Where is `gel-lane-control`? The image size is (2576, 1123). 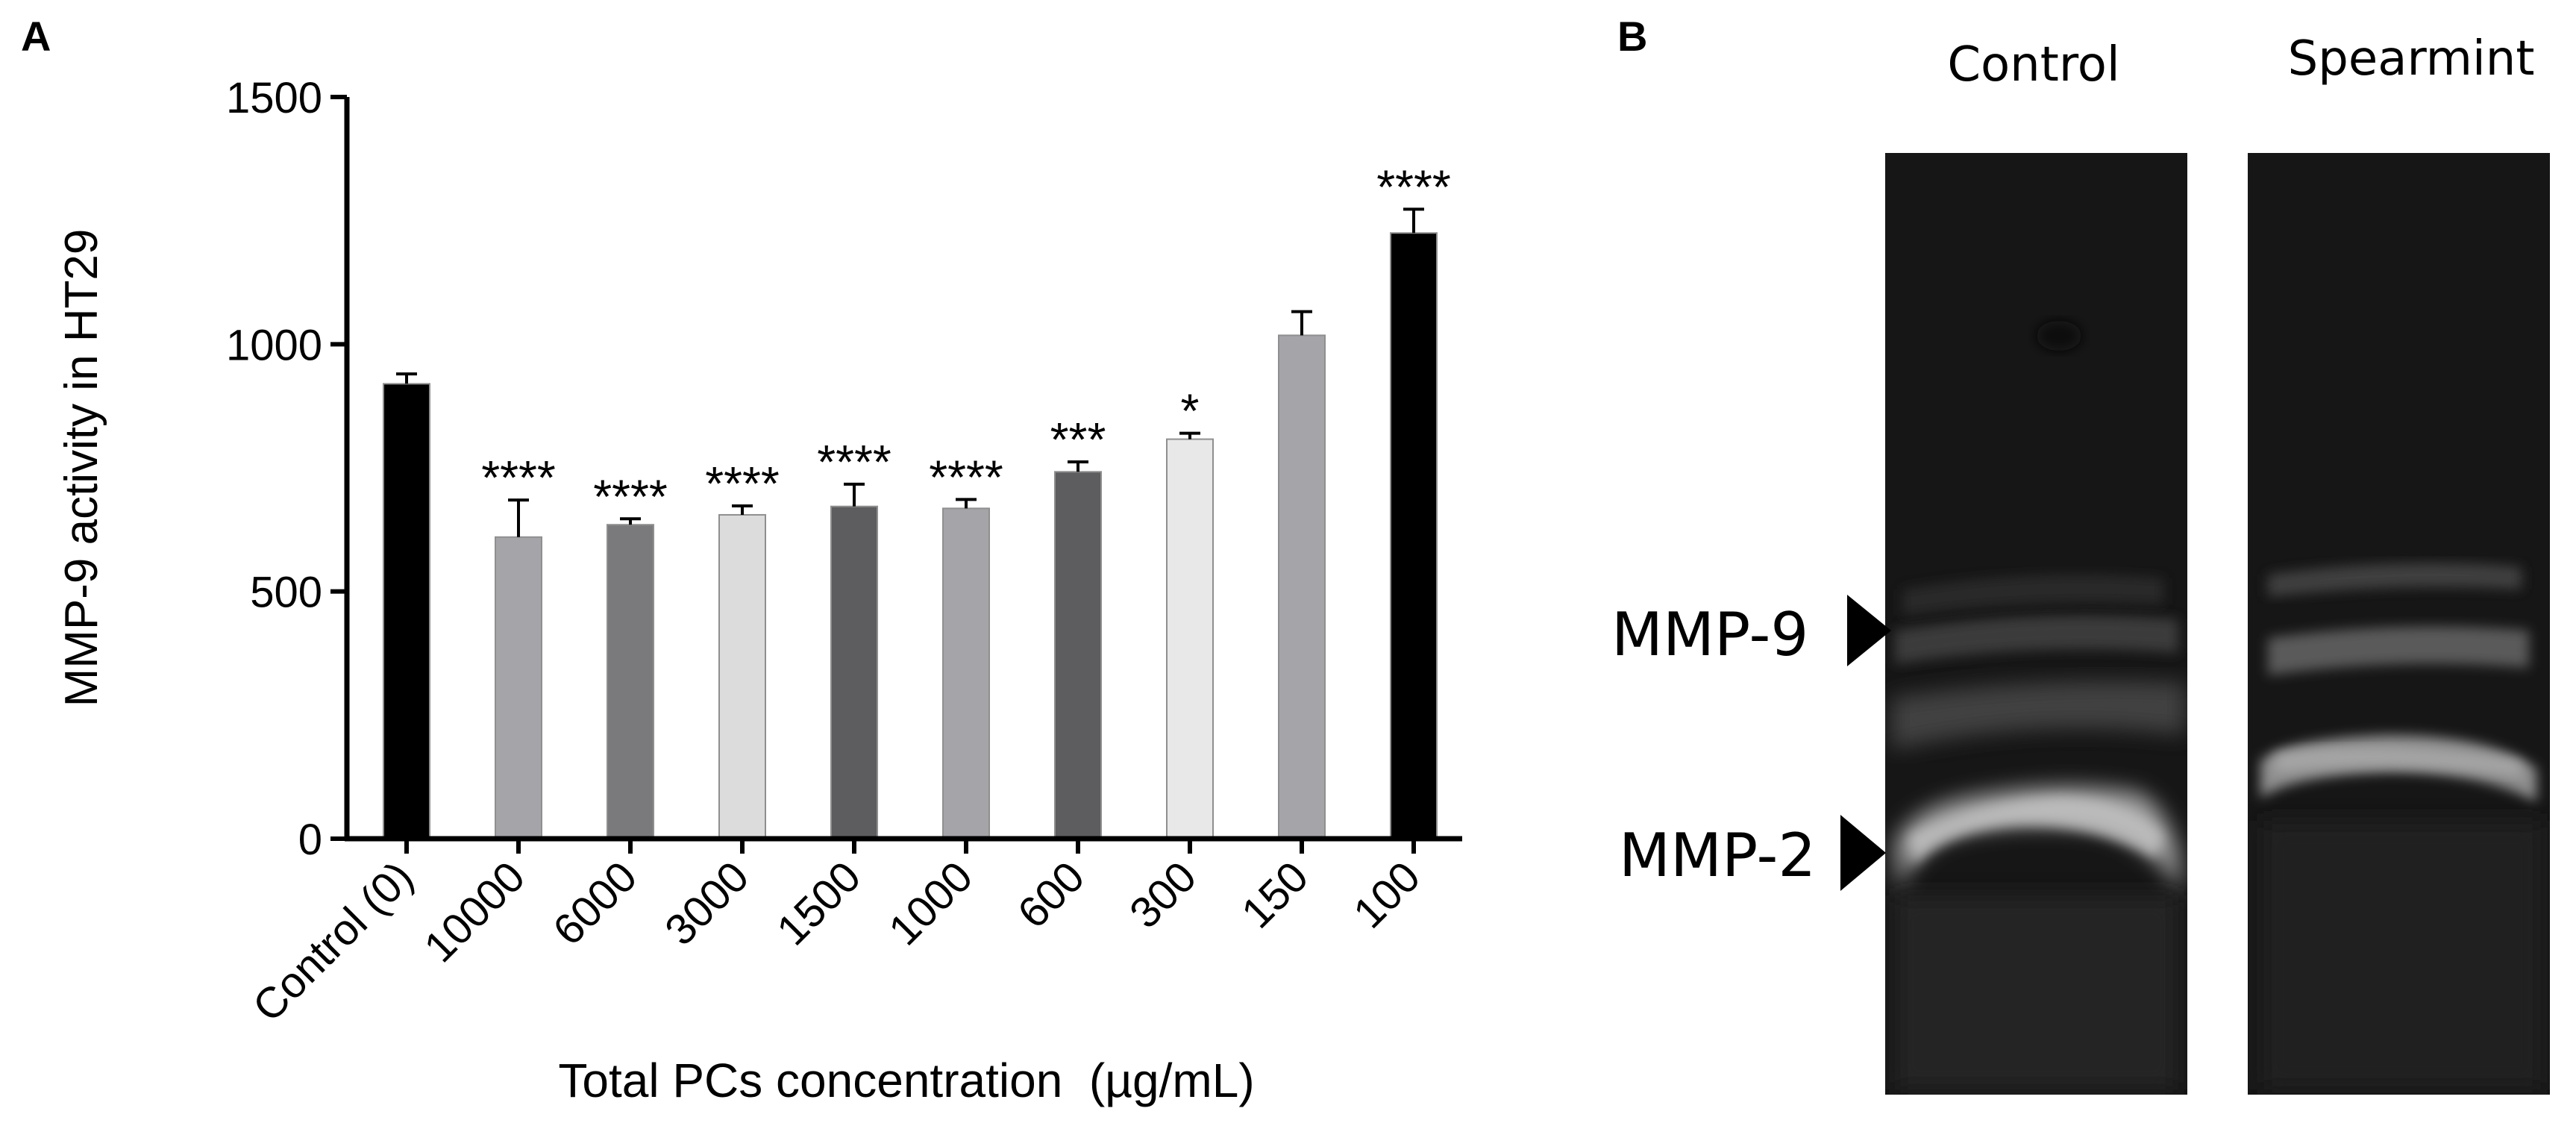
gel-lane-control is located at coordinates (2036, 624).